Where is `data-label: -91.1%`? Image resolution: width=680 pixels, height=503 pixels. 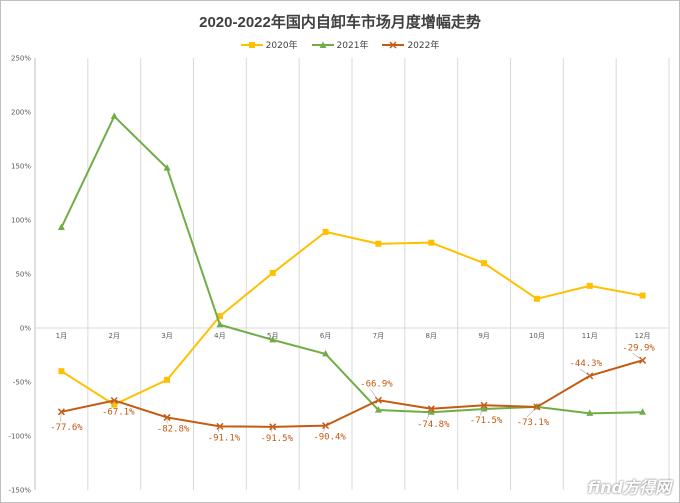 data-label: -91.1% is located at coordinates (224, 438).